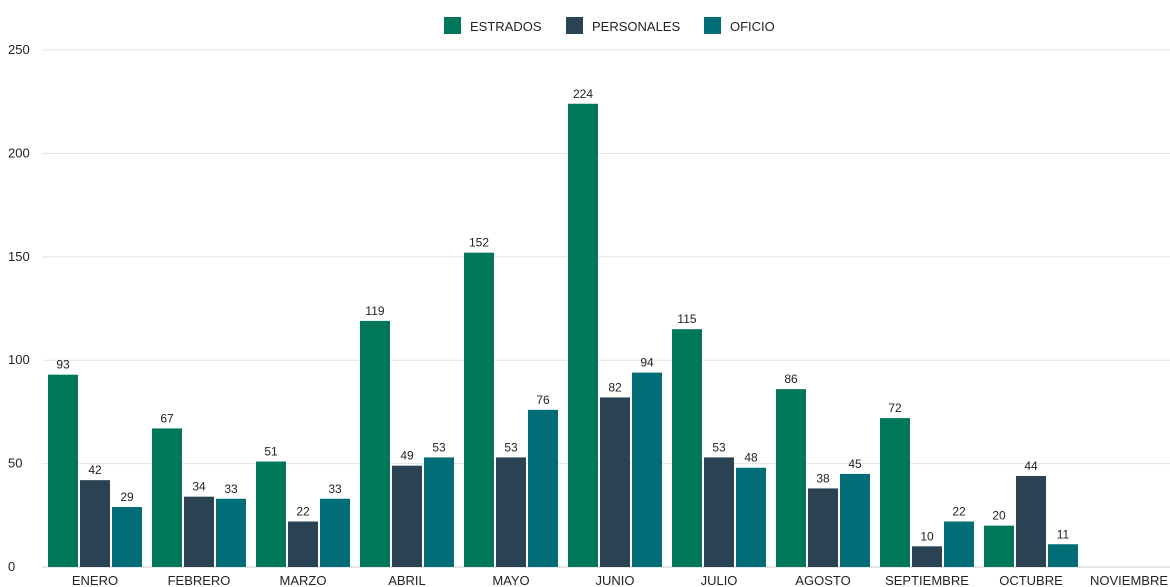 The width and height of the screenshot is (1170, 587). I want to click on x-tick-label: JUNIO, so click(615, 580).